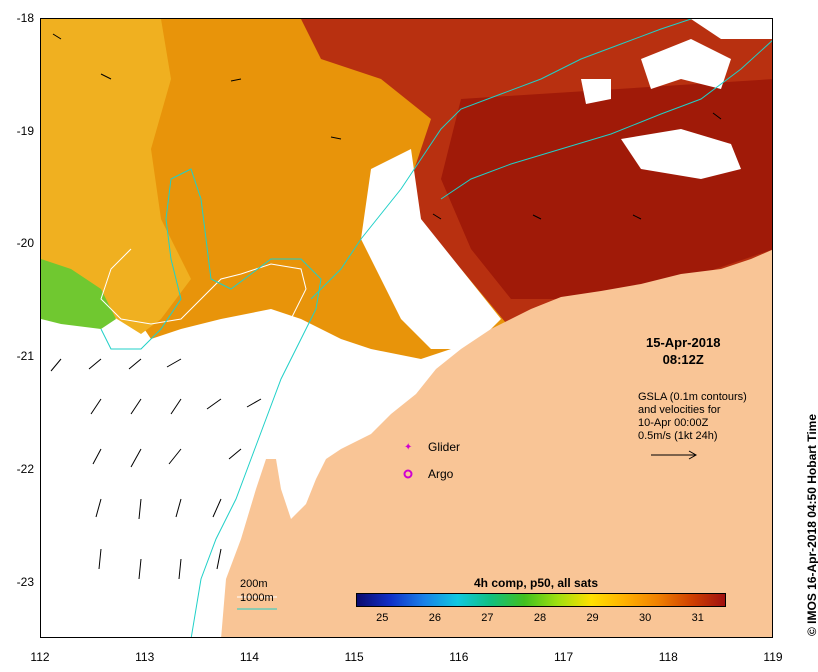 This screenshot has height=672, width=818. Describe the element at coordinates (683, 359) in the screenshot. I see `time-text: 08:12Z` at that location.